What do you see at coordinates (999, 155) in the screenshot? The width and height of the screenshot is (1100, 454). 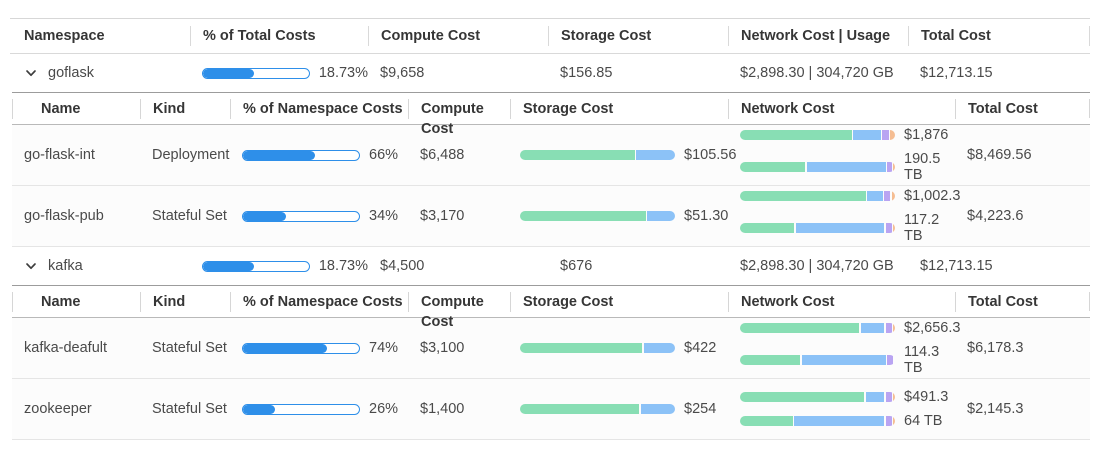 I see `workload-total-cost: $8,469.56` at bounding box center [999, 155].